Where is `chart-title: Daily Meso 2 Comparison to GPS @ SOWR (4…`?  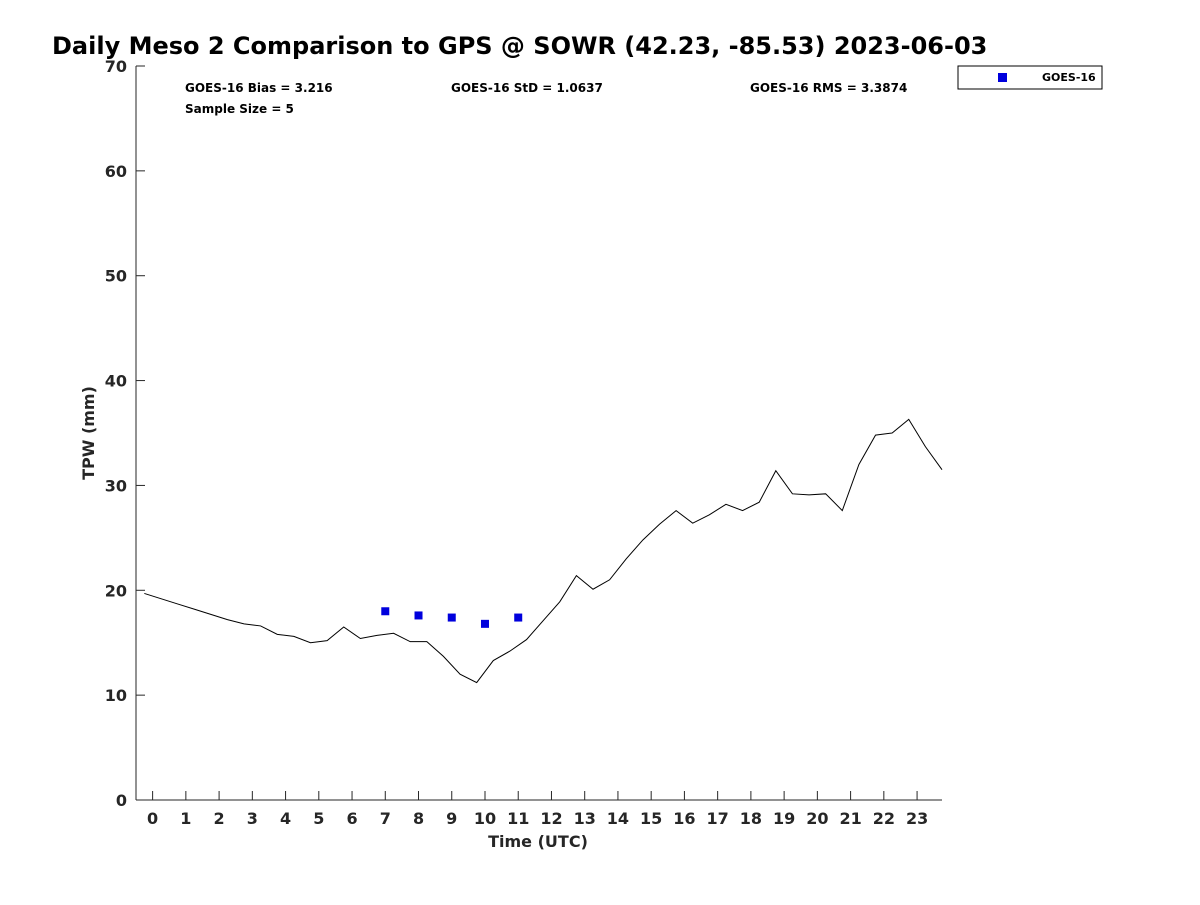 chart-title: Daily Meso 2 Comparison to GPS @ SOWR (4… is located at coordinates (519, 46).